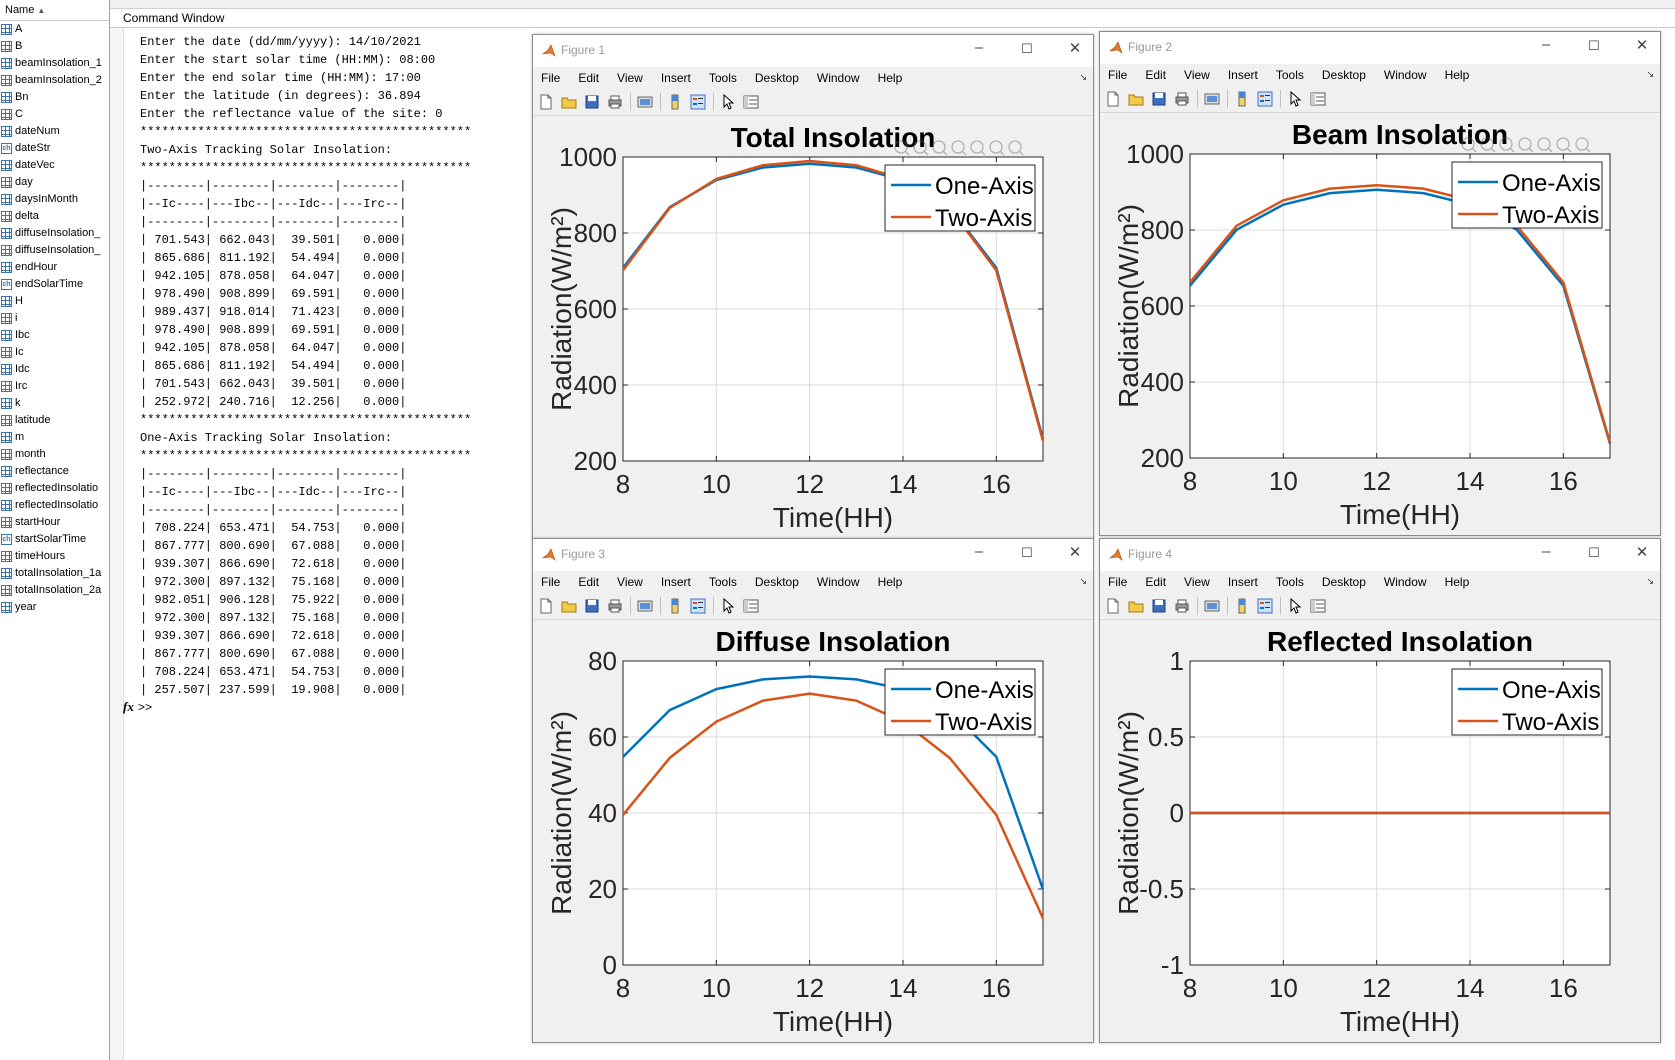 This screenshot has width=1675, height=1060. What do you see at coordinates (1380, 555) in the screenshot?
I see `figure-title-bar: Figure 4 – ☐ ✕` at bounding box center [1380, 555].